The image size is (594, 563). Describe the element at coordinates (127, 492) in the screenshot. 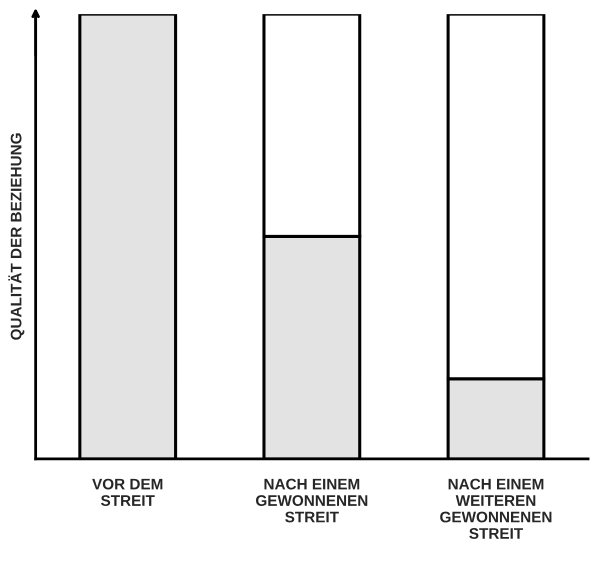

I see `x-tick-label: VOR DEM STREIT` at that location.